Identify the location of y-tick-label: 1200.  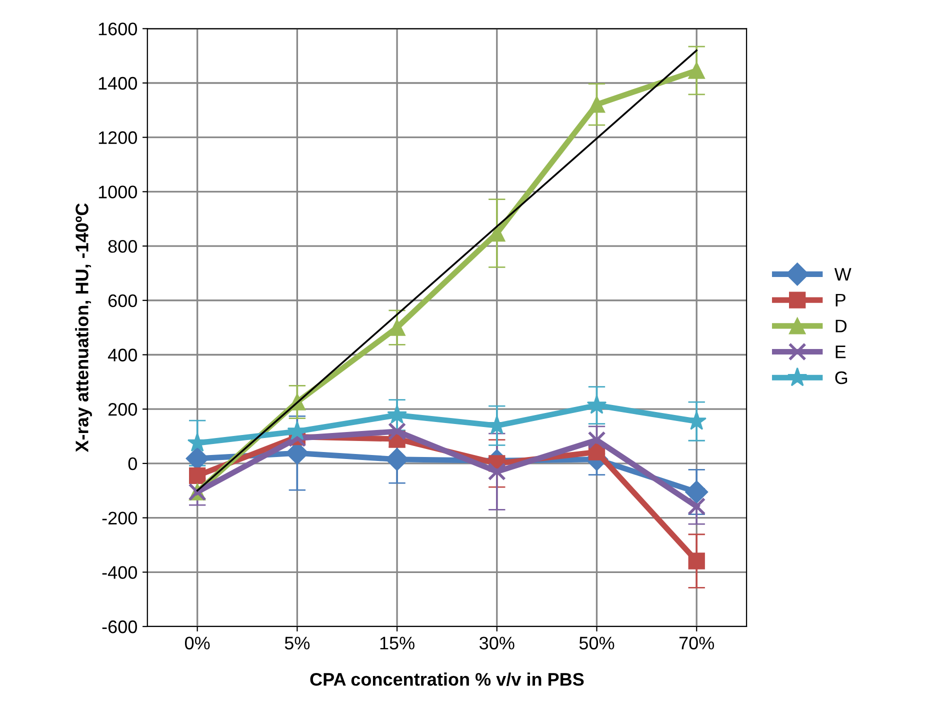
(117, 137).